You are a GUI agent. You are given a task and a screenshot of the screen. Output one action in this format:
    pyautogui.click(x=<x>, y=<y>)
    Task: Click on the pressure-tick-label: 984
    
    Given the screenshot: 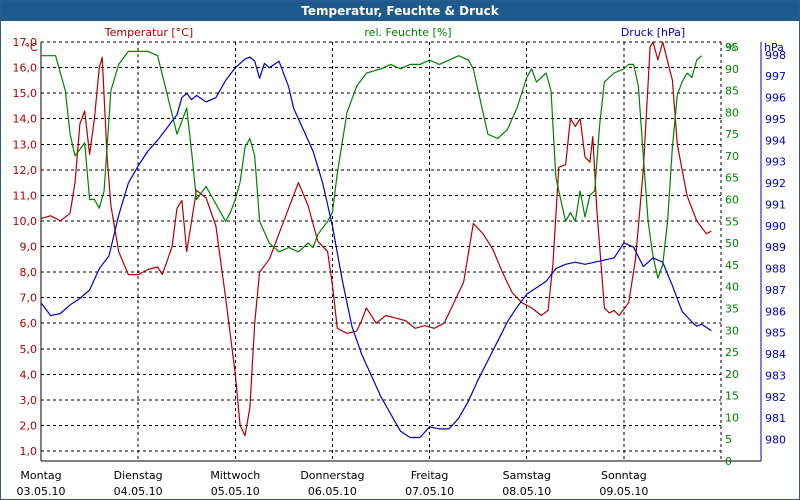 What is the action you would take?
    pyautogui.click(x=775, y=354)
    